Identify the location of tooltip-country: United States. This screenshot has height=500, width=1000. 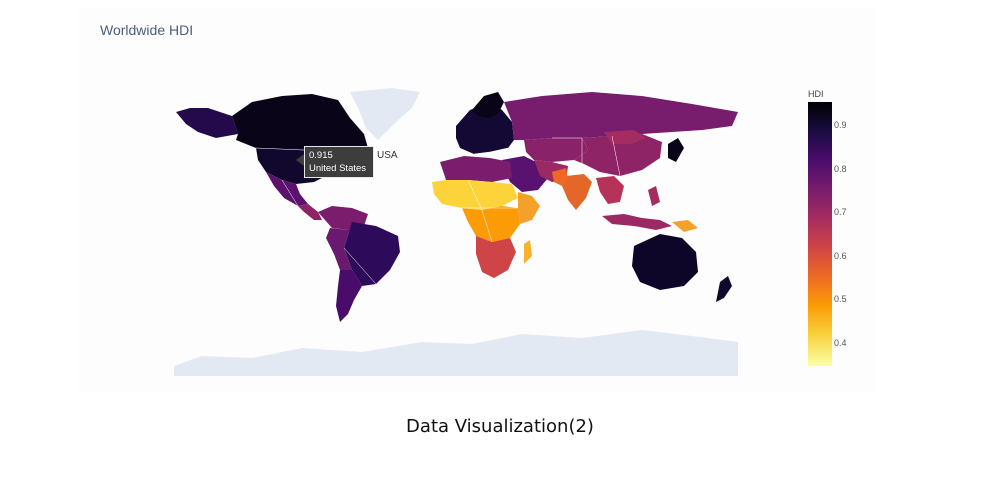
(338, 168).